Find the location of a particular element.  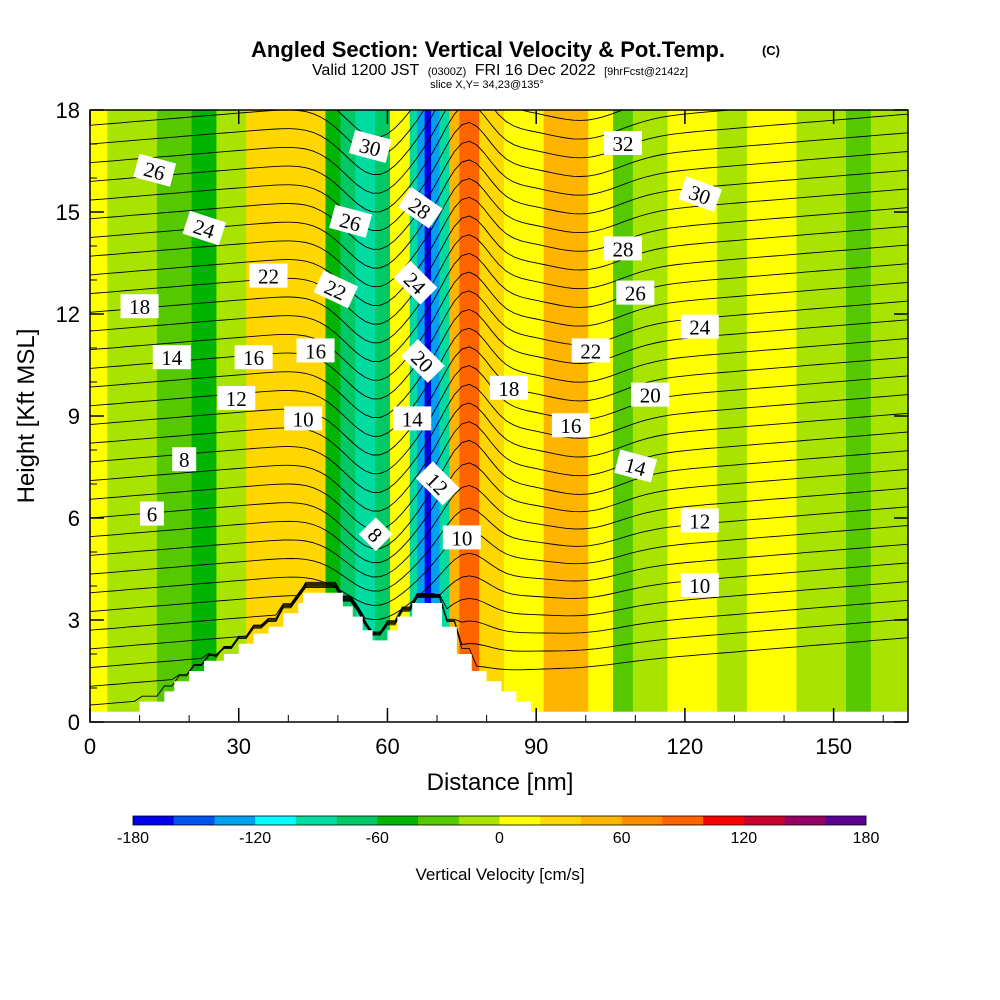

contour-label: 32 is located at coordinates (622, 143).